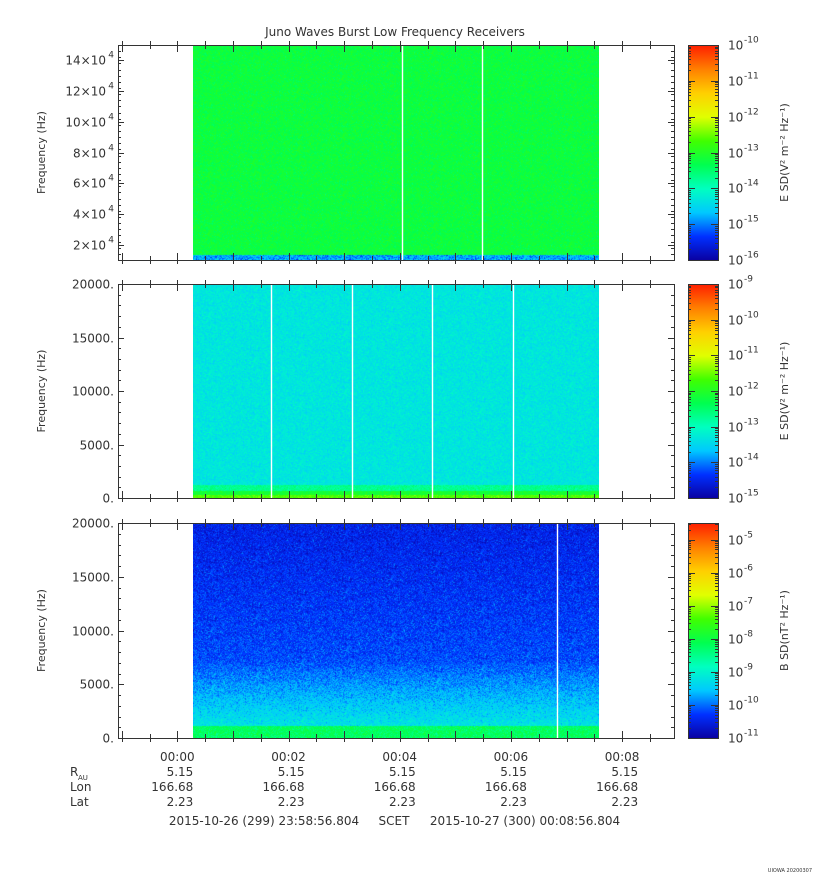 The image size is (815, 880). Describe the element at coordinates (748, 536) in the screenshot. I see `colorbar-tick-exponent: -5` at that location.